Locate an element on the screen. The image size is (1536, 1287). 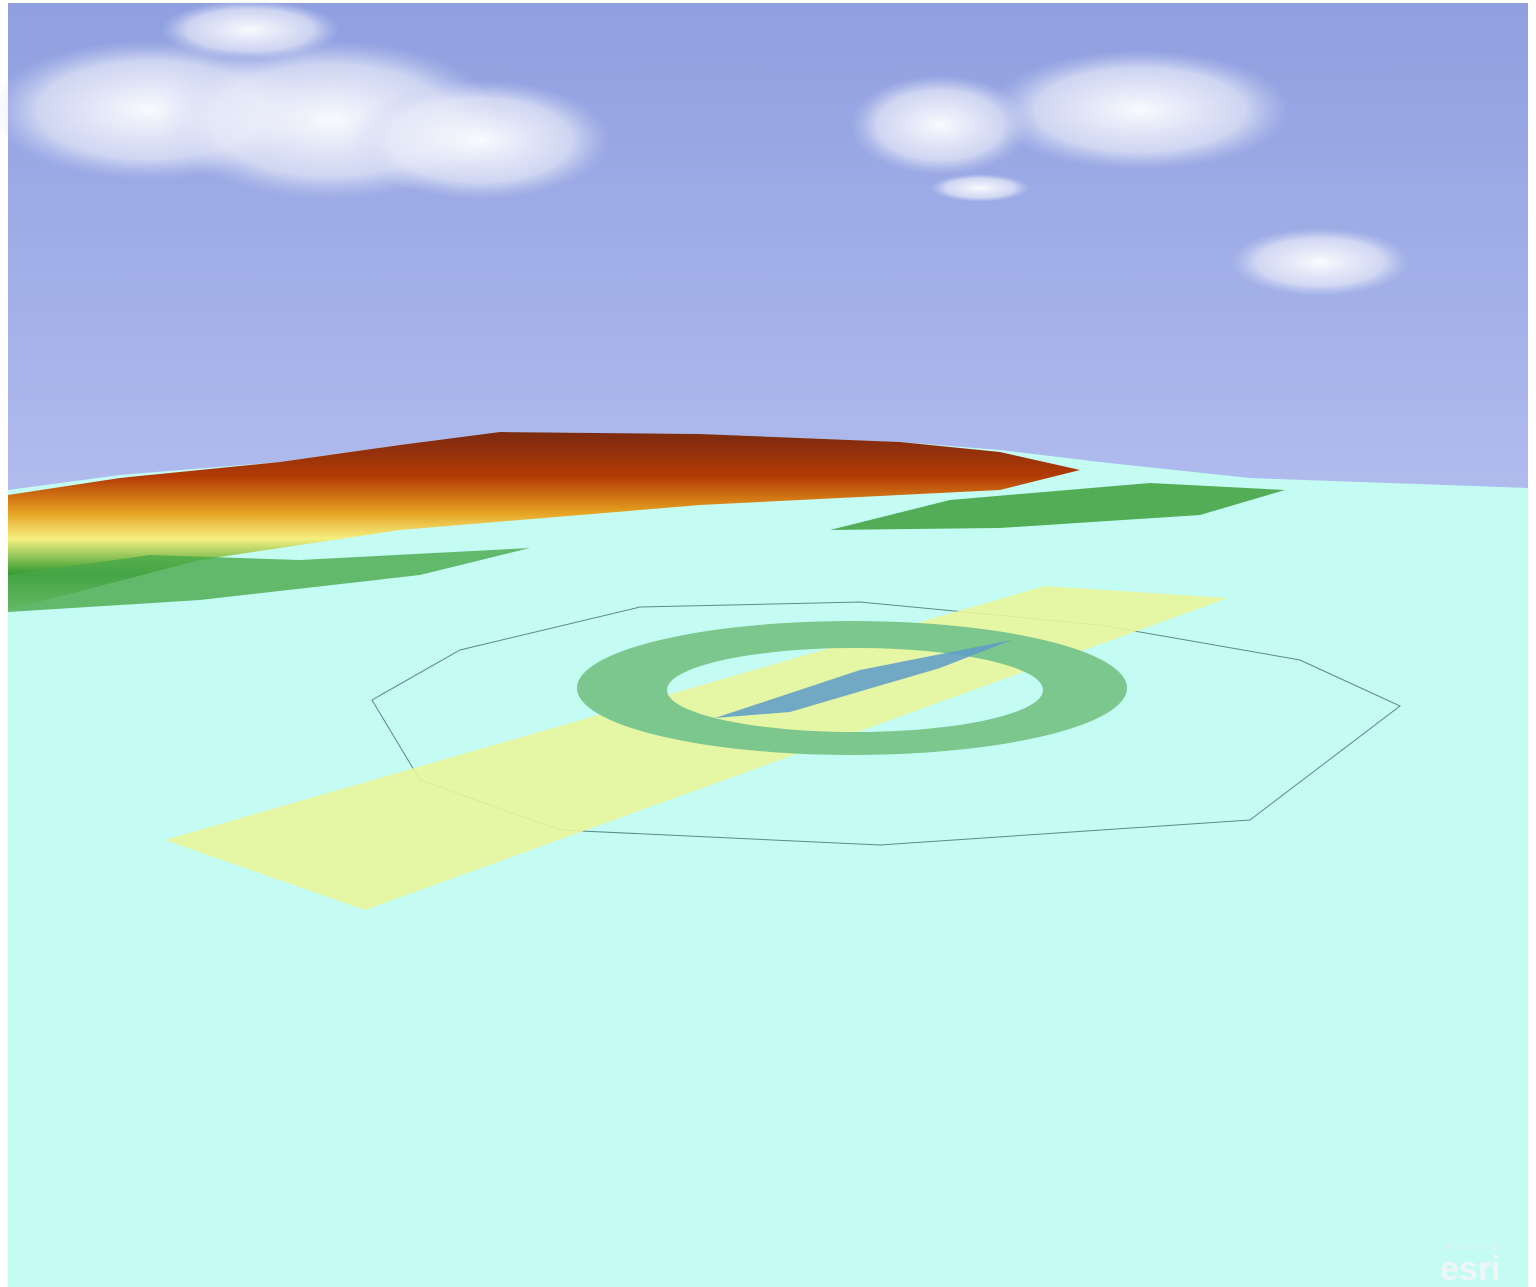
terrain-foothills is located at coordinates (269, 580).